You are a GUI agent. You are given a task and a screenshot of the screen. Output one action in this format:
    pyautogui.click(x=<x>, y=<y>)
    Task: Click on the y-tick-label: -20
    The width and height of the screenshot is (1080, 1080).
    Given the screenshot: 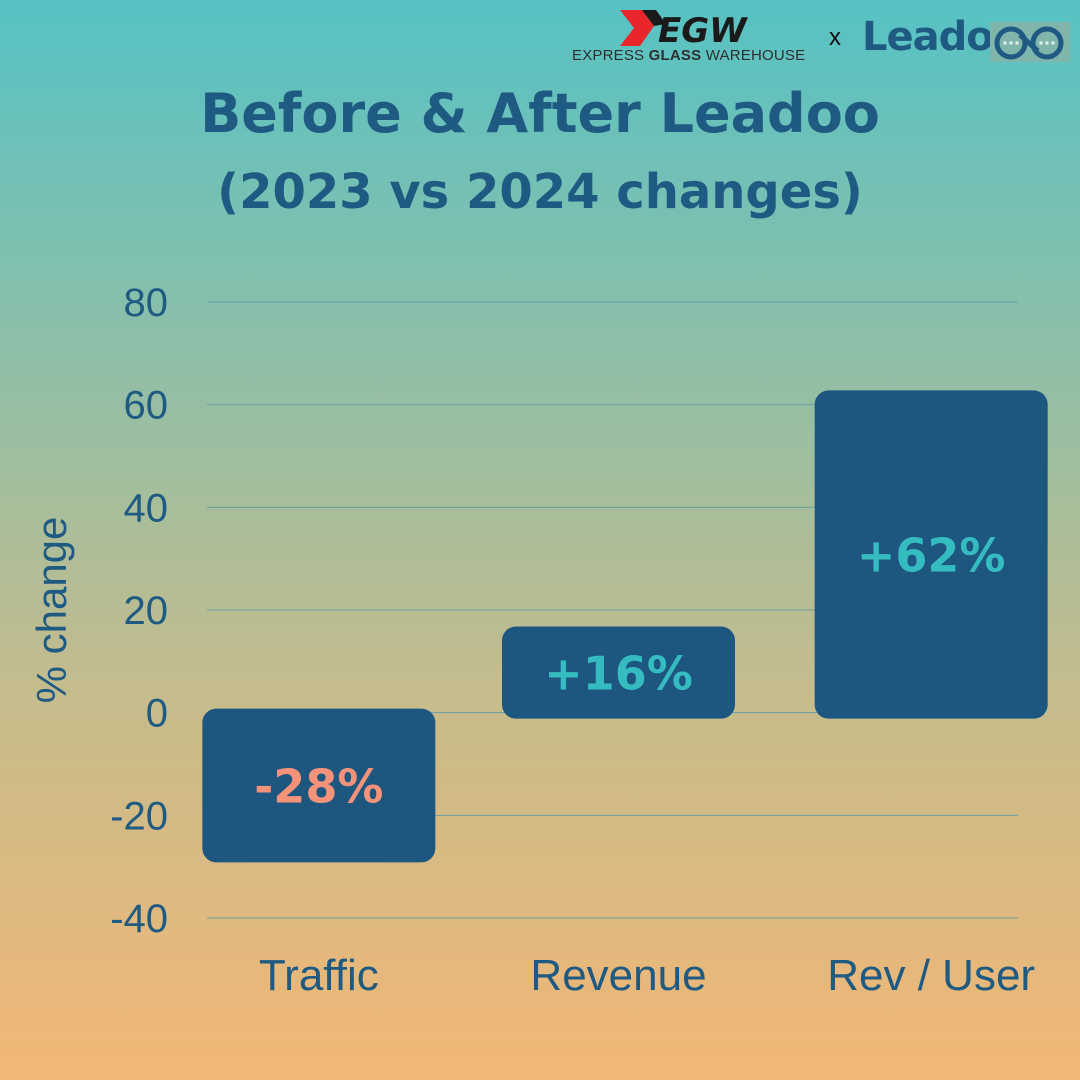 What is the action you would take?
    pyautogui.click(x=139, y=816)
    